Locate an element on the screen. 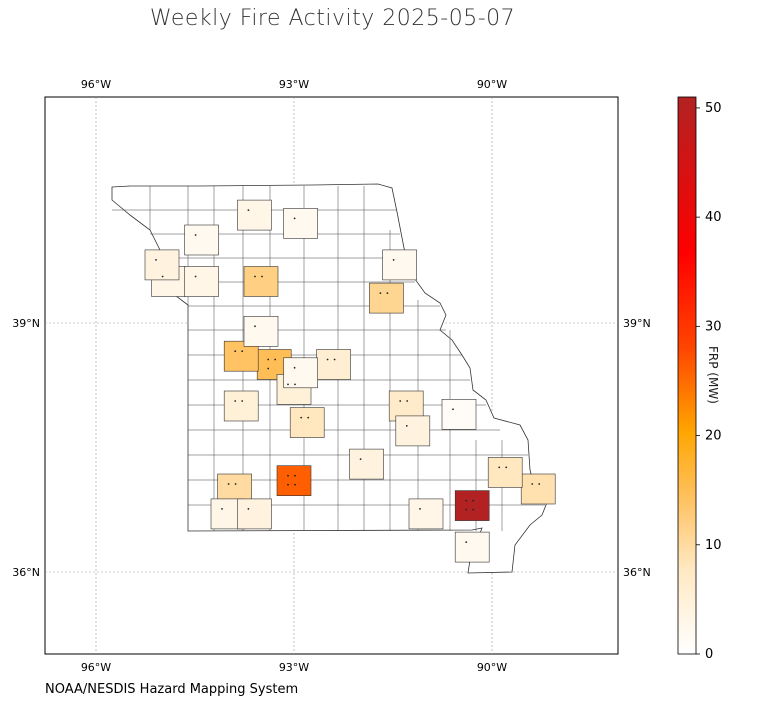  lat-tick-right: 39°N is located at coordinates (637, 323).